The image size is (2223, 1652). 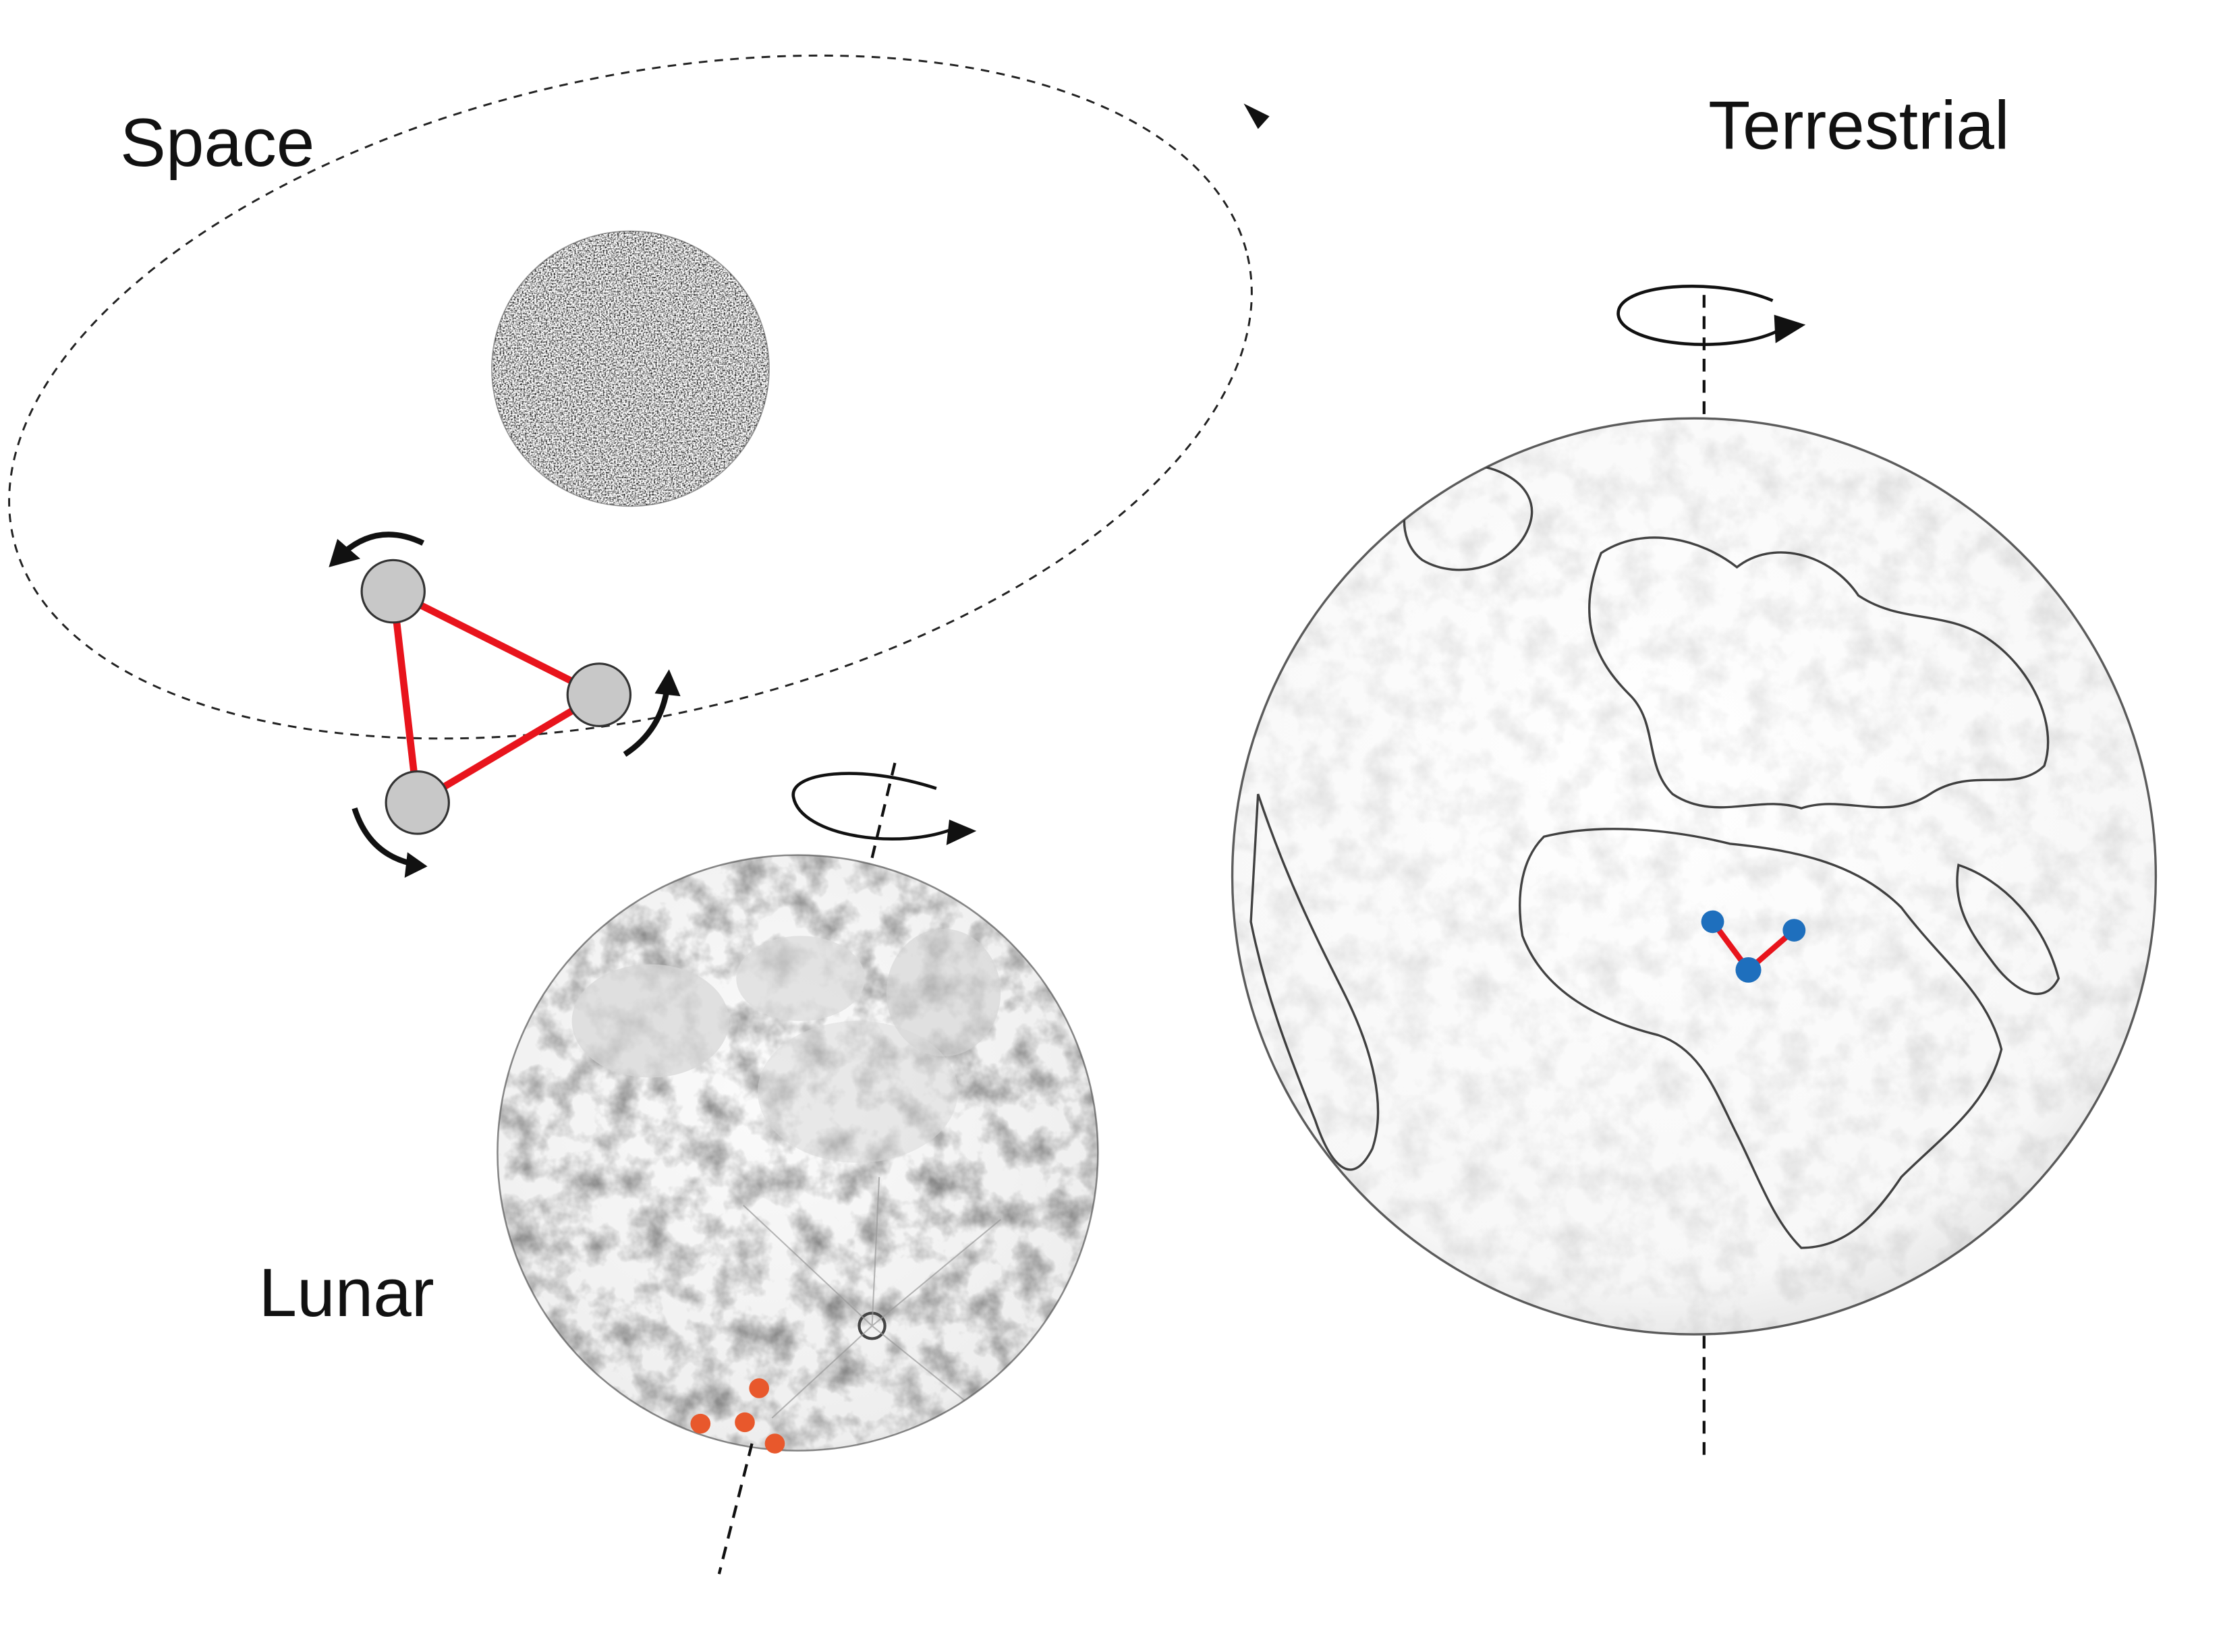 What do you see at coordinates (798, 1153) in the screenshot?
I see `moon` at bounding box center [798, 1153].